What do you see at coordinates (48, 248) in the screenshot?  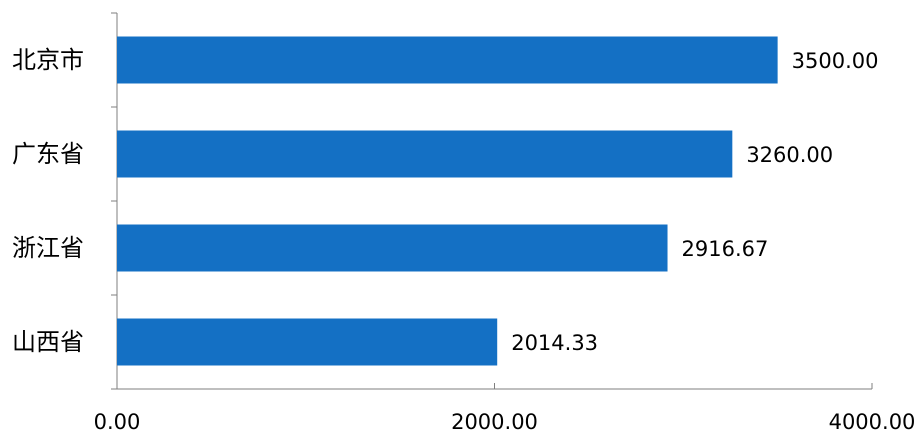 I see `category-label: 浙江省` at bounding box center [48, 248].